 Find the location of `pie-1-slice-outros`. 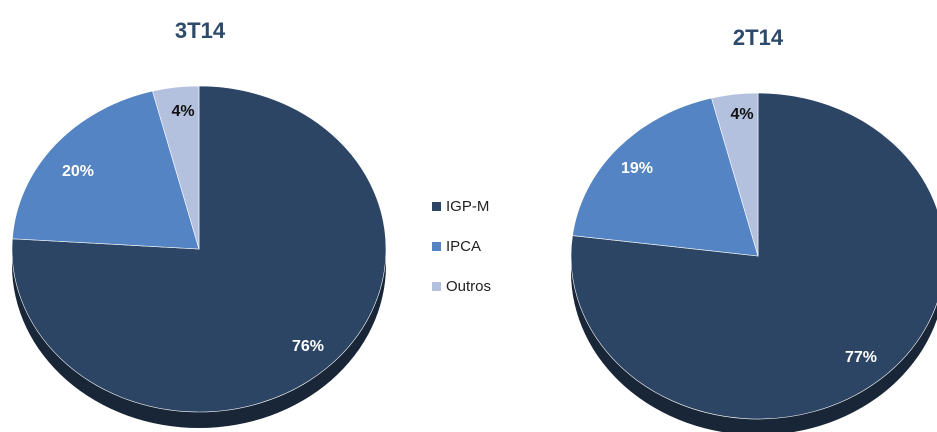

pie-1-slice-outros is located at coordinates (176, 167).